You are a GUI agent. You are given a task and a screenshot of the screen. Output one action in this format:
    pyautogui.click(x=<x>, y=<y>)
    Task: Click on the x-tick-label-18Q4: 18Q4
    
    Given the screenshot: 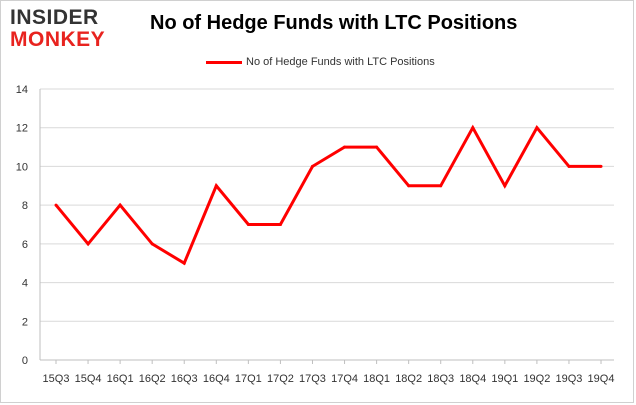 What is the action you would take?
    pyautogui.click(x=472, y=379)
    